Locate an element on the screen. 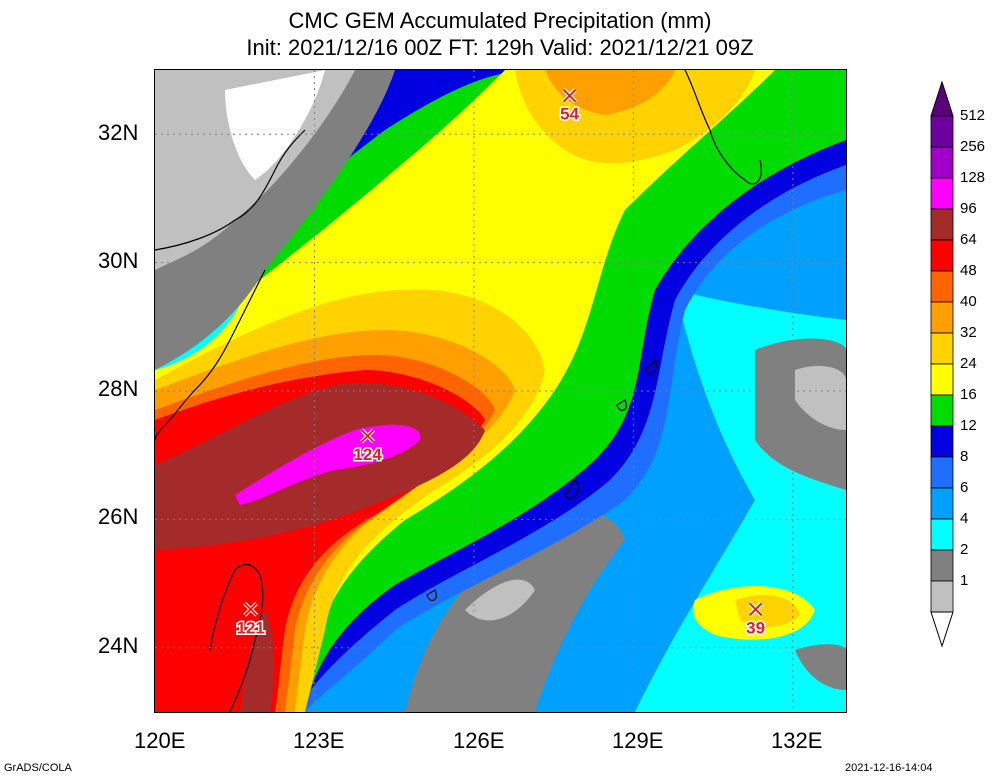 This screenshot has height=779, width=1000. colorbar-level-label: 32 is located at coordinates (968, 332).